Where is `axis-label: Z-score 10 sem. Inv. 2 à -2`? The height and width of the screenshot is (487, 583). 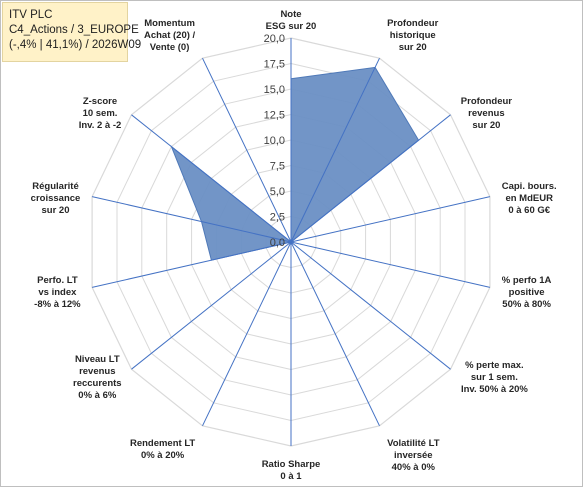
axis-label: Z-score 10 sem. Inv. 2 à -2 is located at coordinates (100, 113).